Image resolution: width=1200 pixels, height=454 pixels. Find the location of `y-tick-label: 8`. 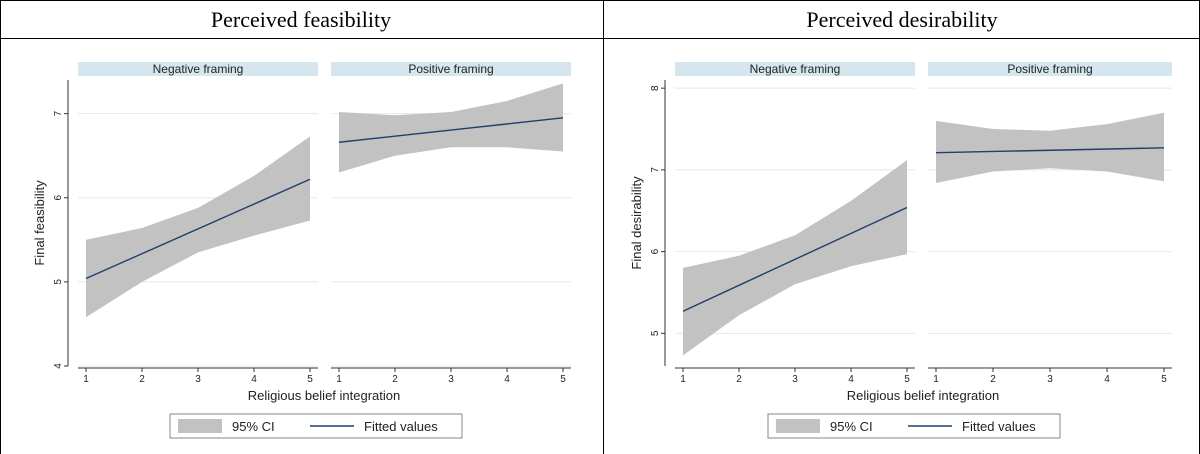

y-tick-label: 8 is located at coordinates (655, 88).